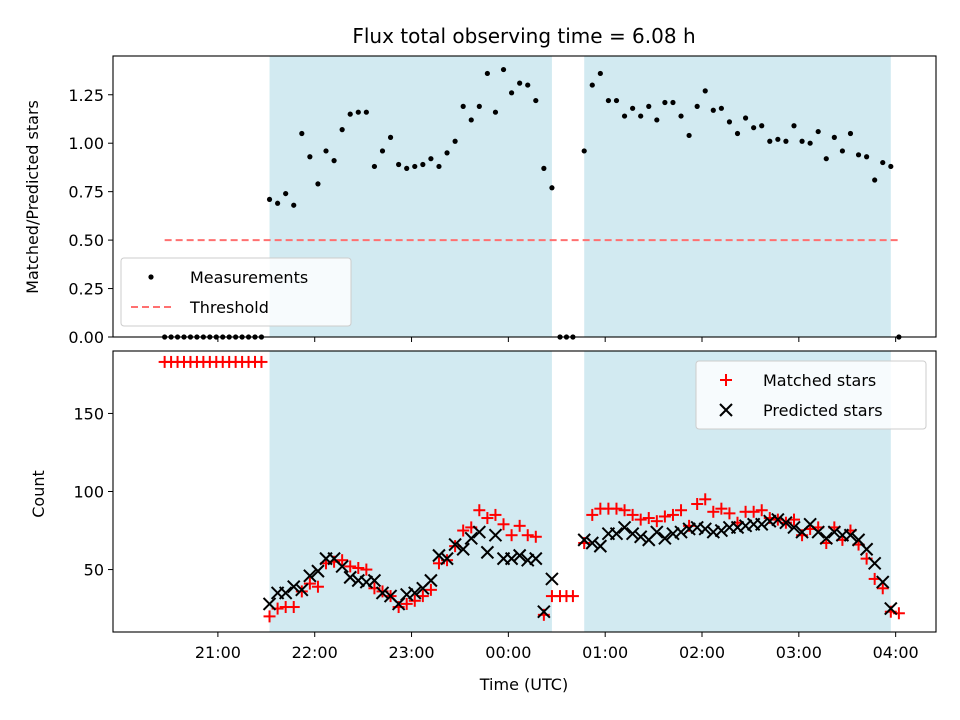 This screenshot has height=720, width=960. What do you see at coordinates (88, 413) in the screenshot?
I see `y-tick-label: 150` at bounding box center [88, 413].